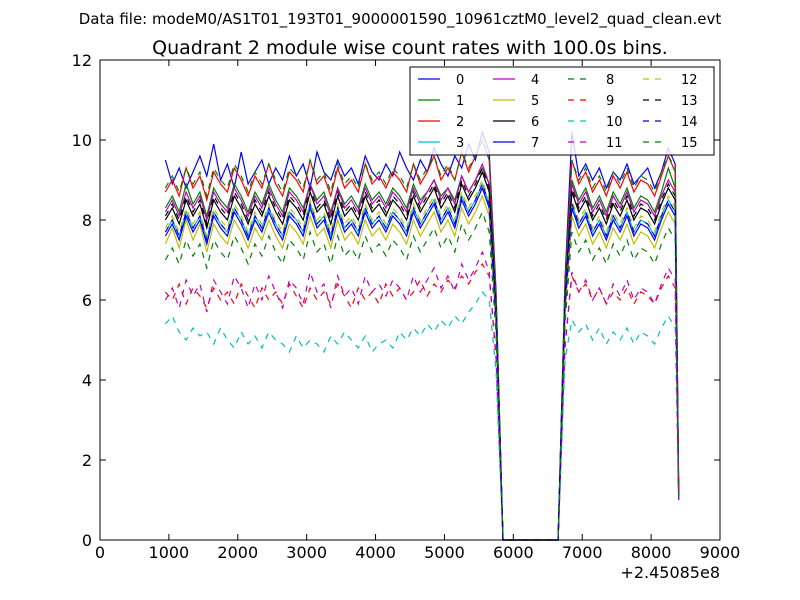 This screenshot has width=800, height=600. What do you see at coordinates (237, 552) in the screenshot?
I see `x-tick-label: 2000` at bounding box center [237, 552].